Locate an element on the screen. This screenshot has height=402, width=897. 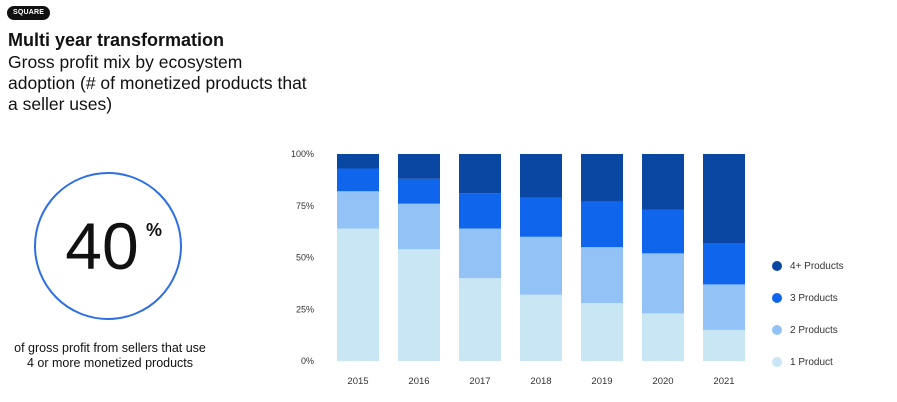
legend-item: 4+ Products is located at coordinates (808, 266).